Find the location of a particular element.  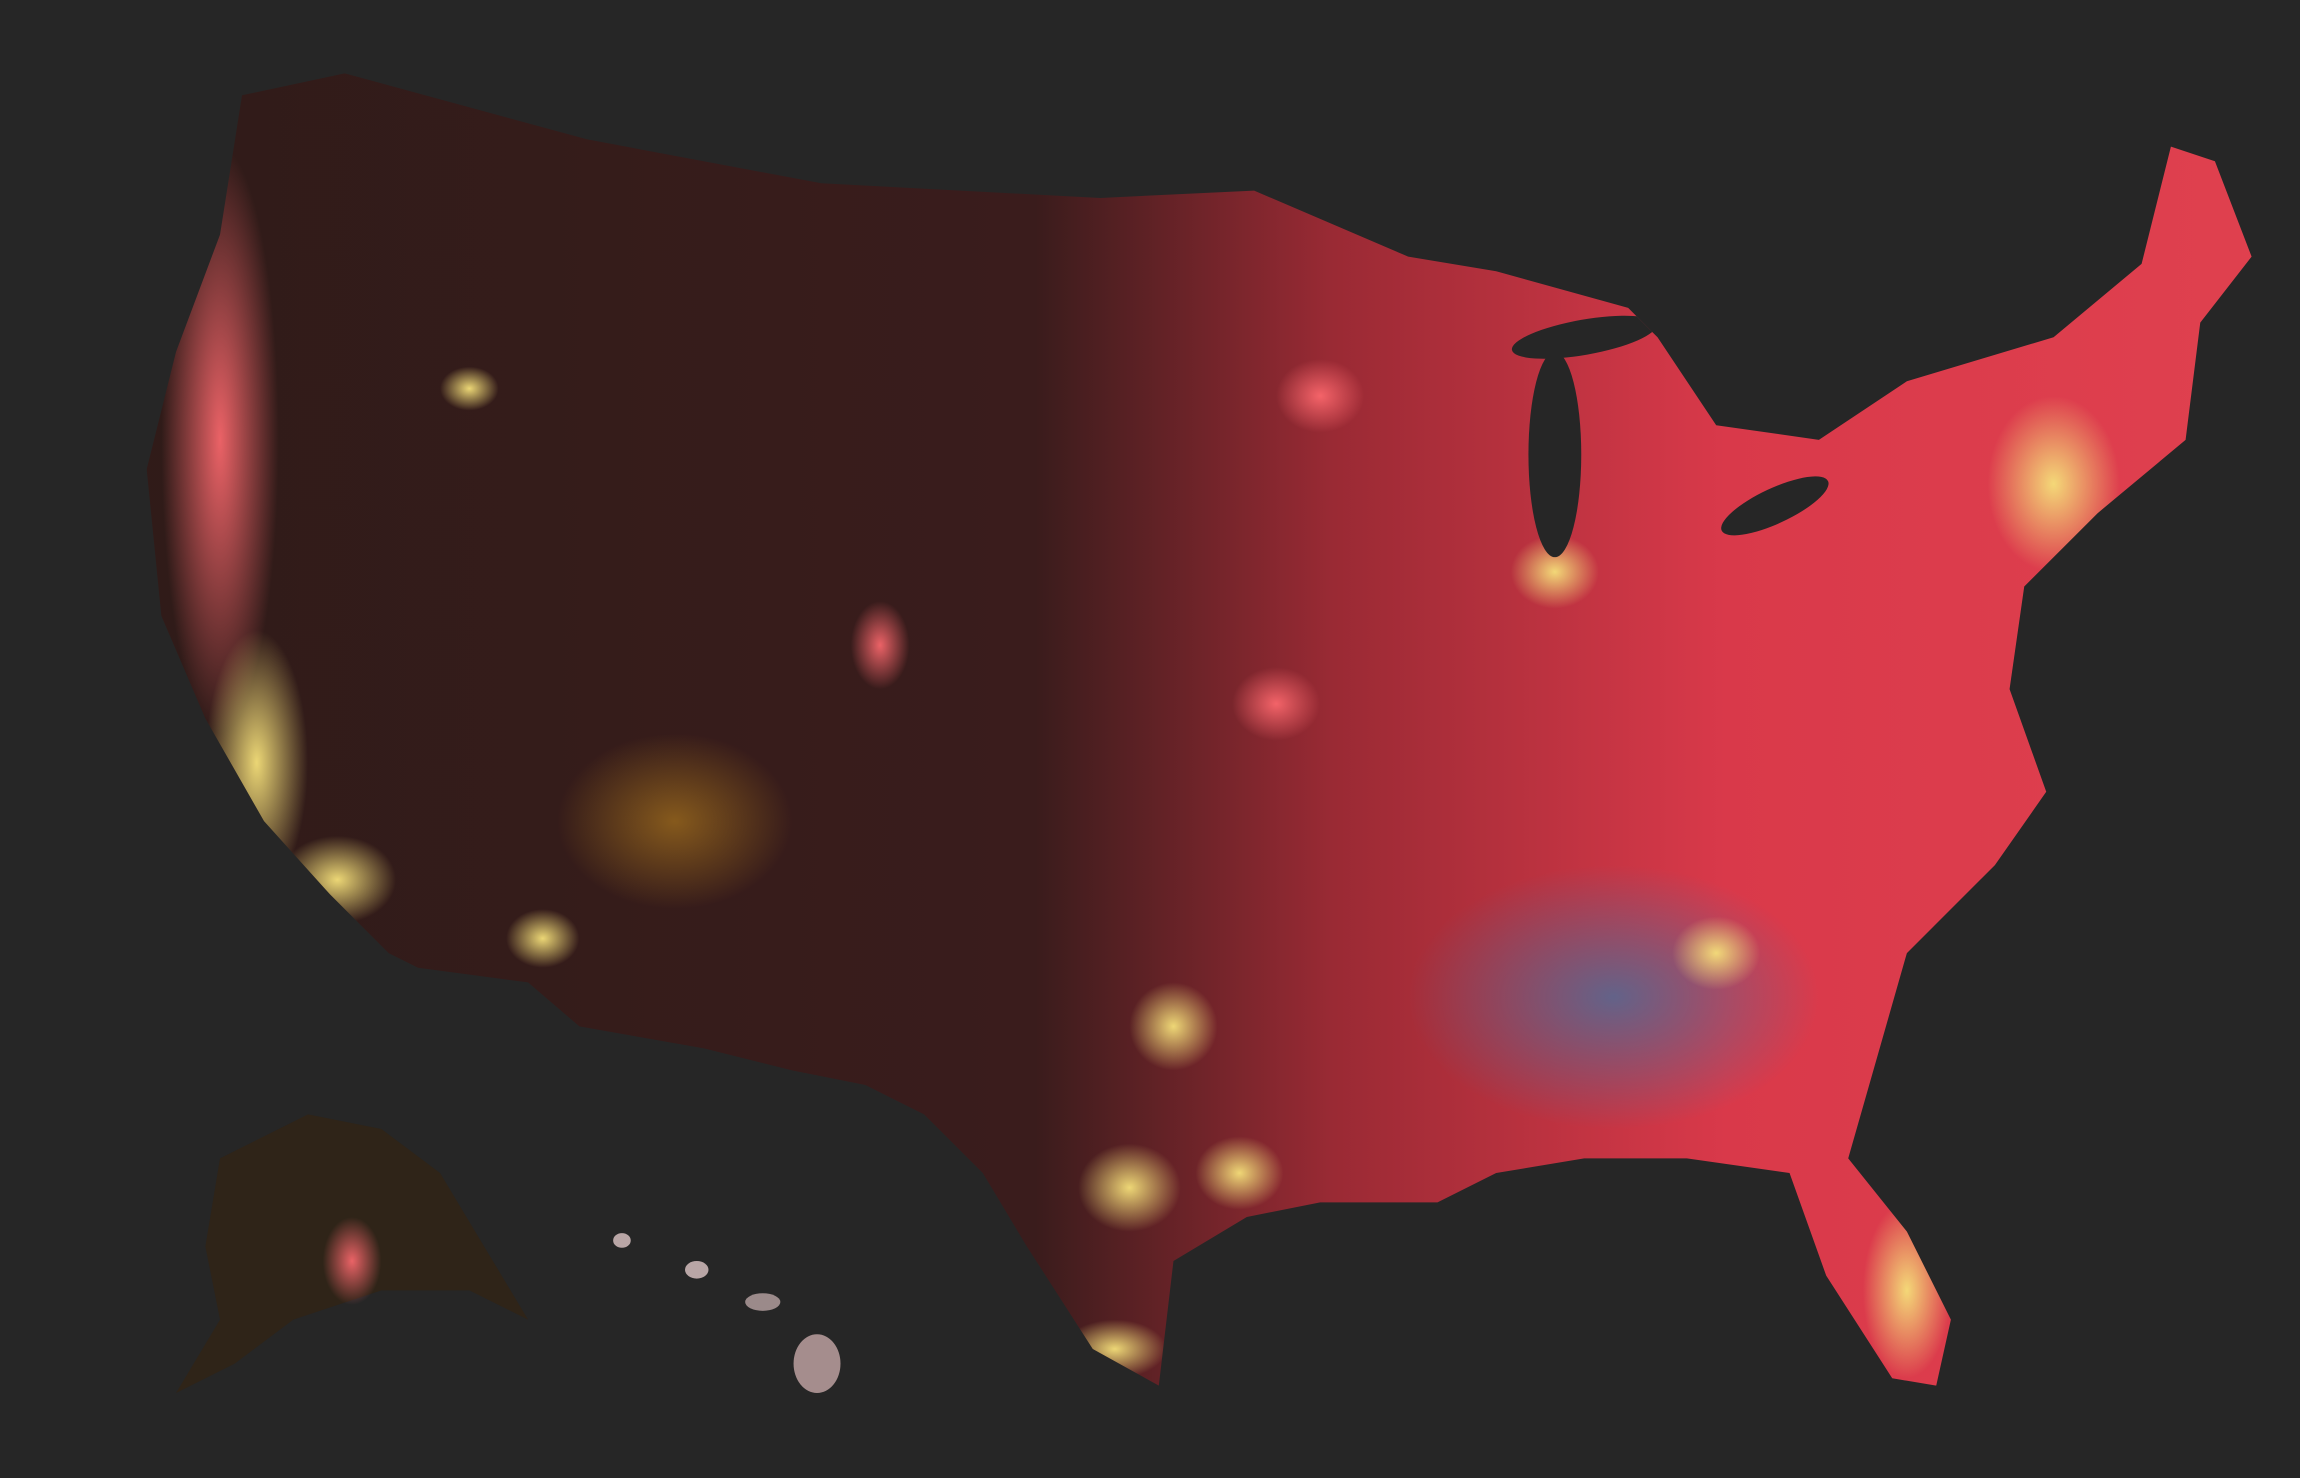

southwest-region is located at coordinates (675, 821).